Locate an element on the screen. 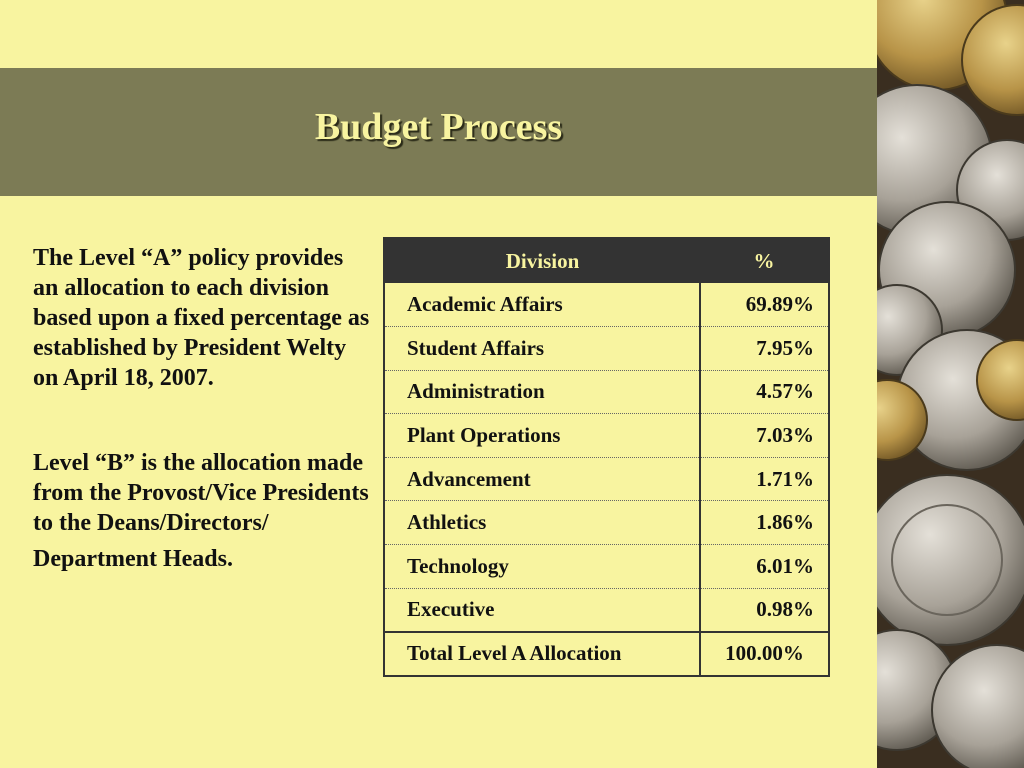  division-cell: Academic Affairs is located at coordinates (542, 305).